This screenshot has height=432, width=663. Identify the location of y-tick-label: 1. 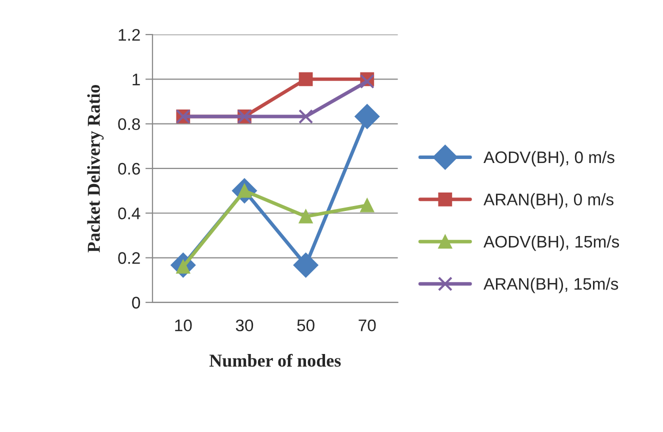
(136, 80).